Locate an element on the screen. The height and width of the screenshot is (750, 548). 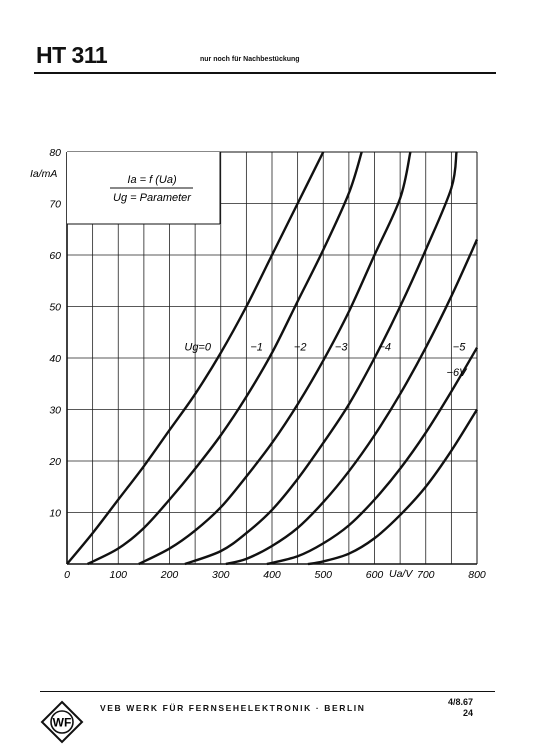
page-note: nur noch für Nachbestückung is located at coordinates (250, 59).